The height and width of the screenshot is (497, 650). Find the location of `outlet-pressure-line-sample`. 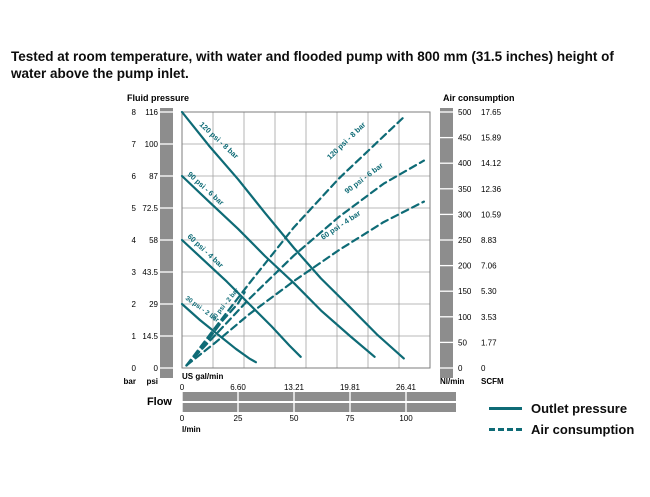

outlet-pressure-line-sample is located at coordinates (505, 408).